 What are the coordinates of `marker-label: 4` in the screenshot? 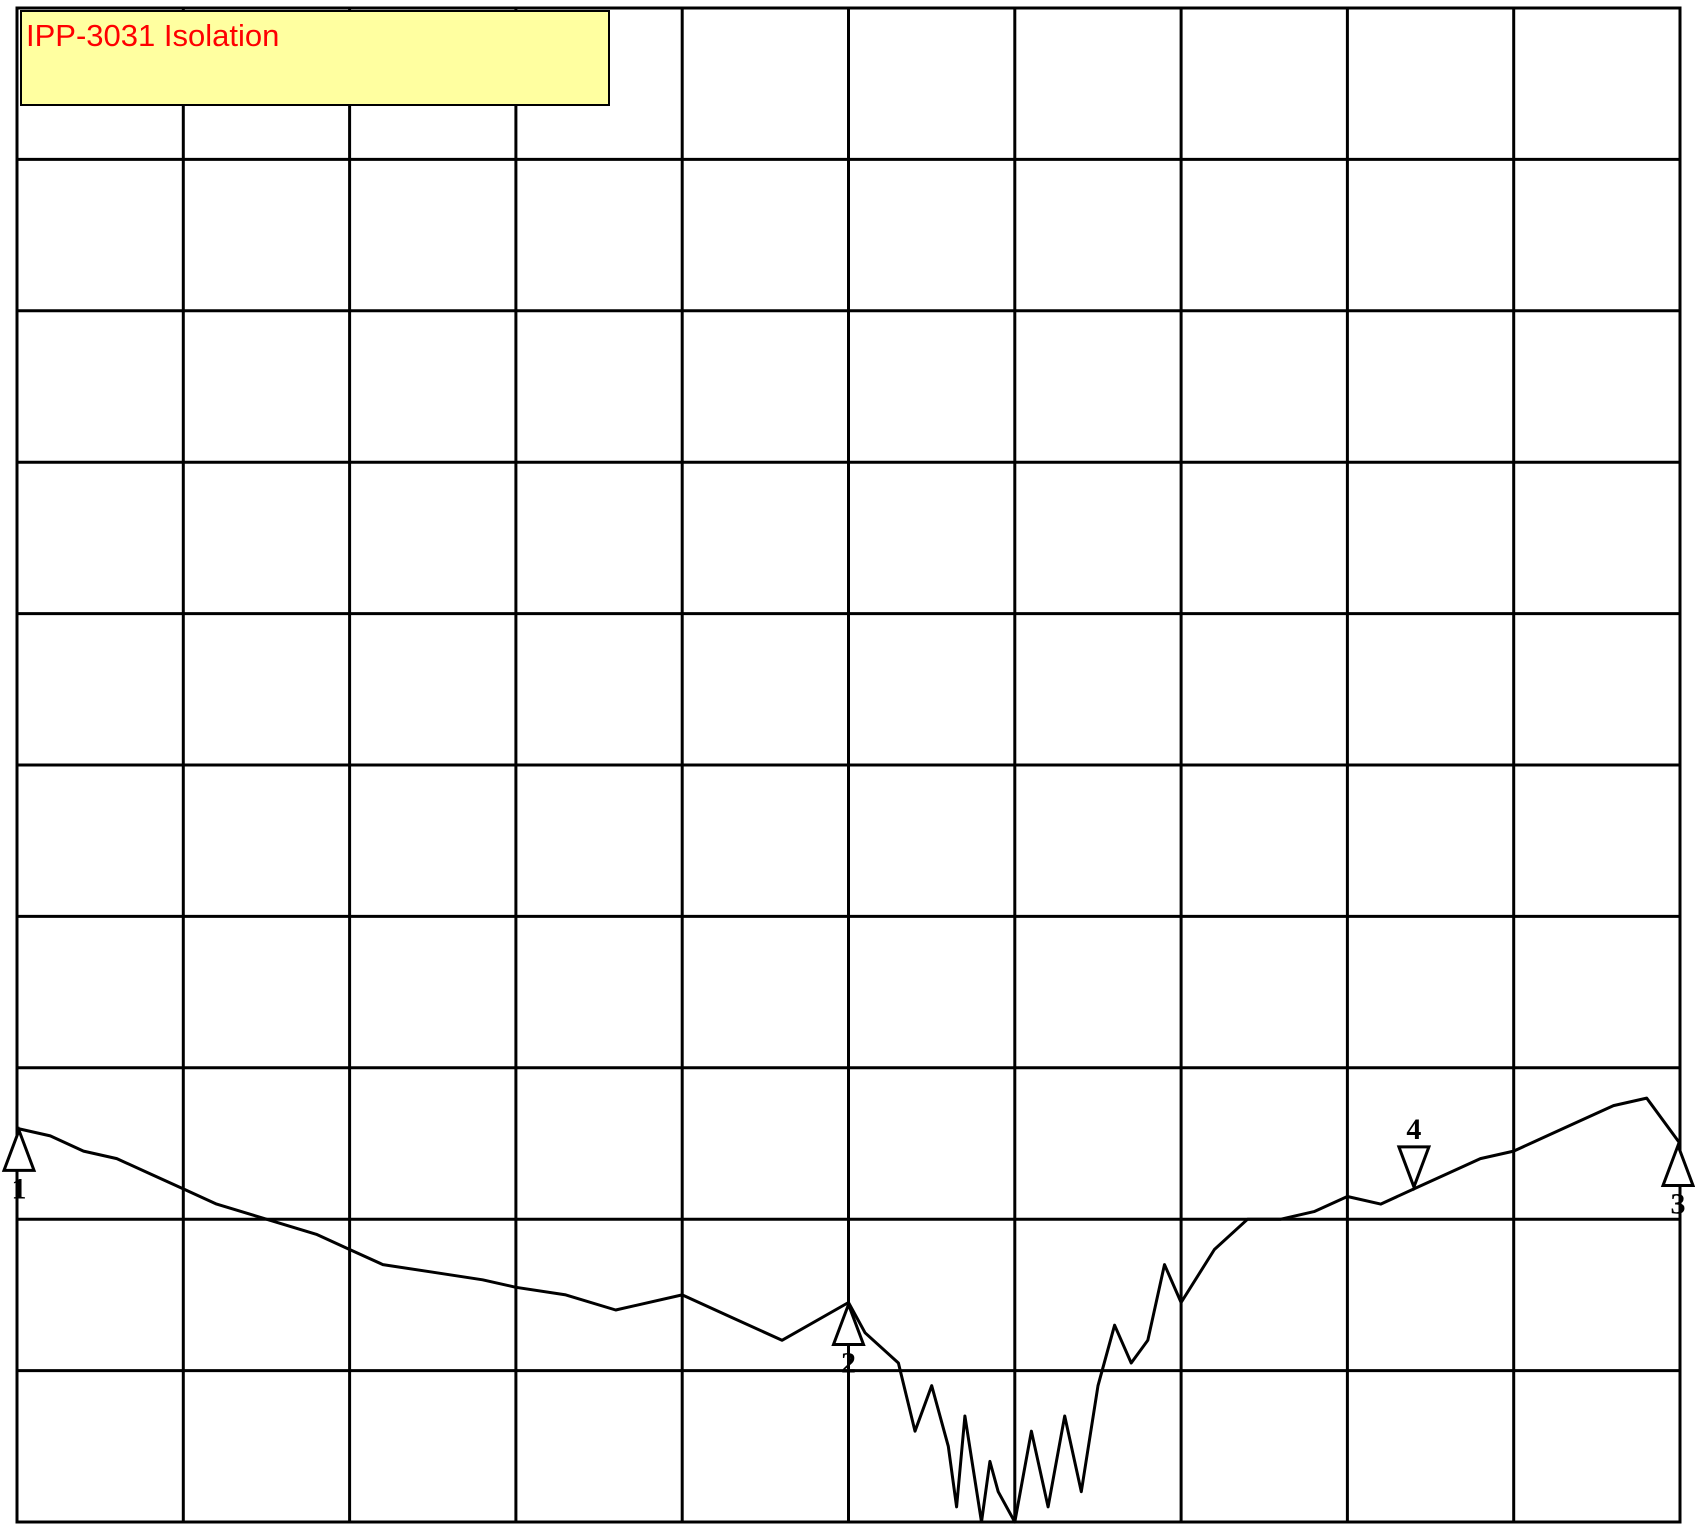 It's located at (1413, 1129).